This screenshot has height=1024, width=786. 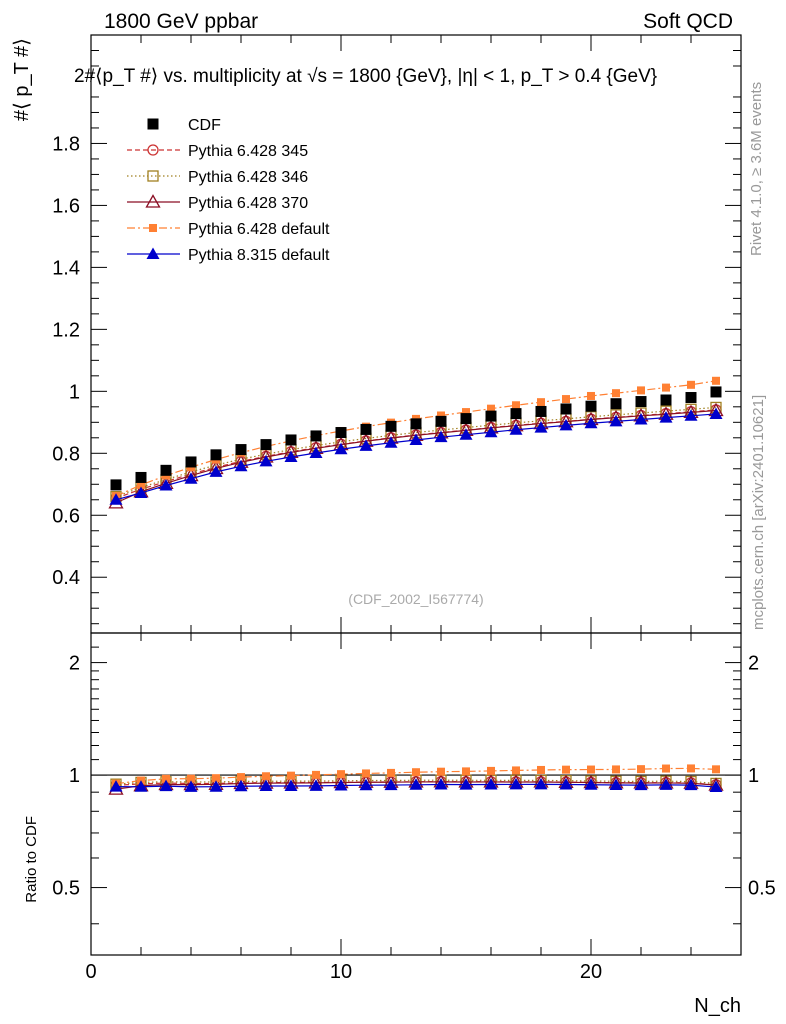 What do you see at coordinates (153, 176) in the screenshot?
I see `legend-marker-p346` at bounding box center [153, 176].